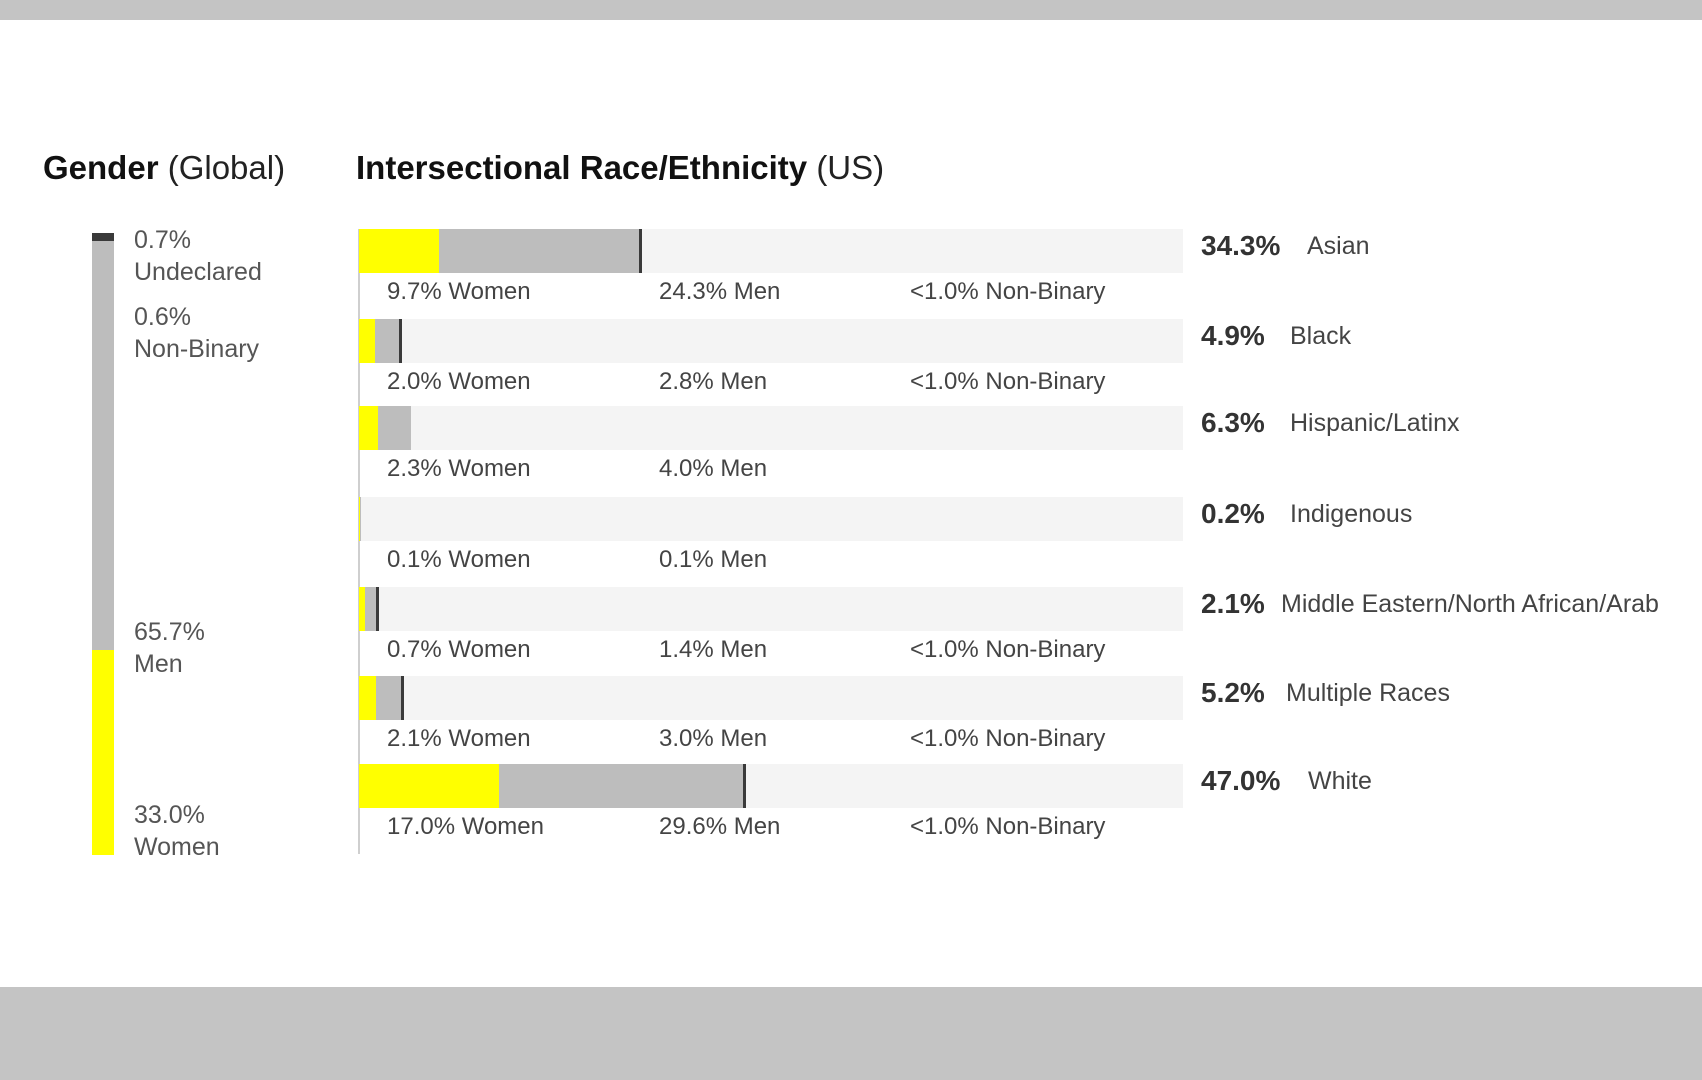 The width and height of the screenshot is (1702, 1080). I want to click on gender-category: Non-Binary, so click(197, 349).